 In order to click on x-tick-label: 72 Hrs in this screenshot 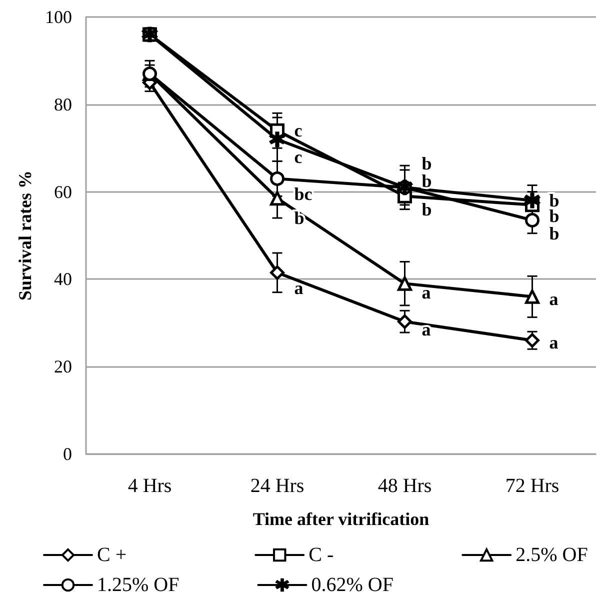, I will do `click(532, 486)`.